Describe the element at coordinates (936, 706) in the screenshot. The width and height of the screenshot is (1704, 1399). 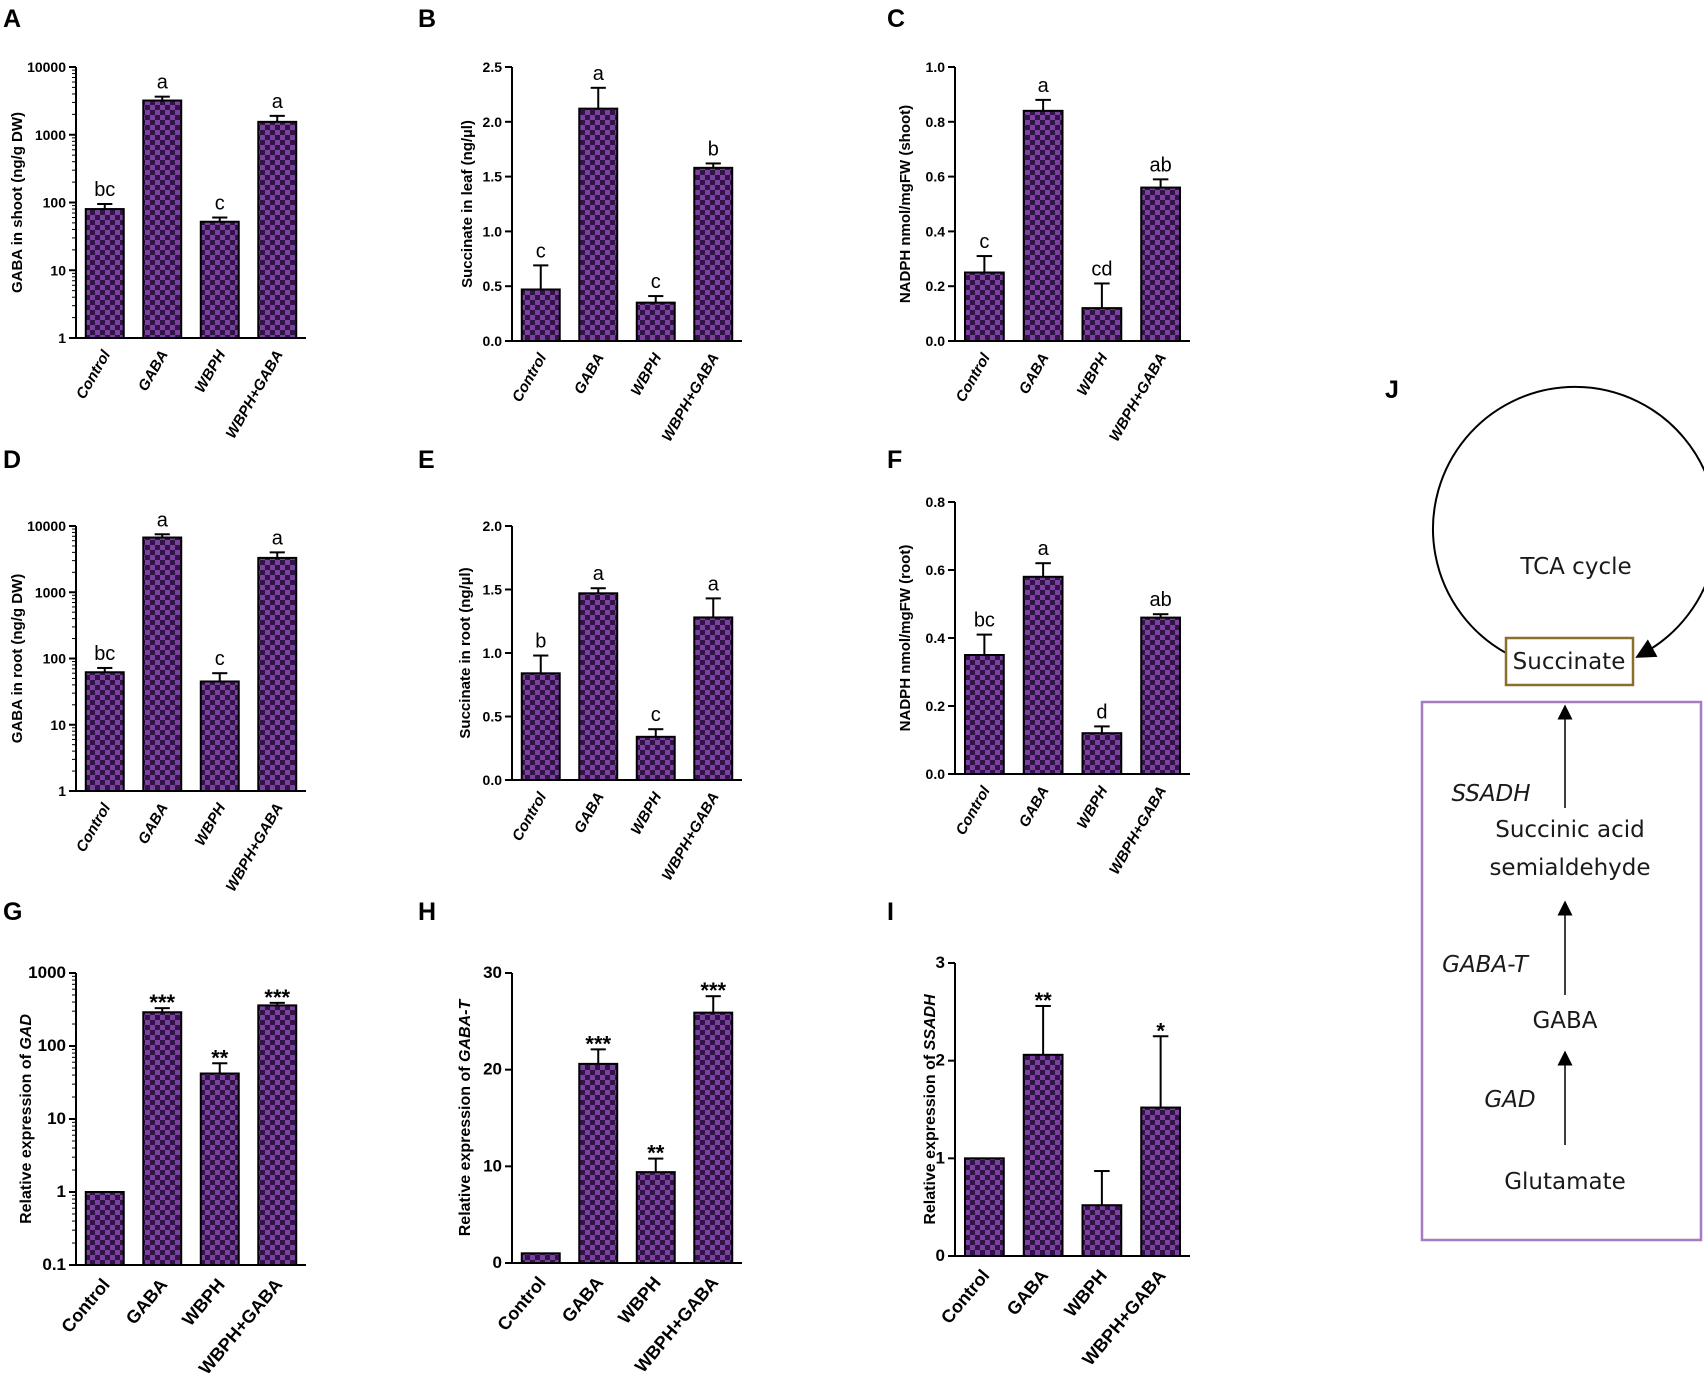
I see `y-tick-label: 0.2` at that location.